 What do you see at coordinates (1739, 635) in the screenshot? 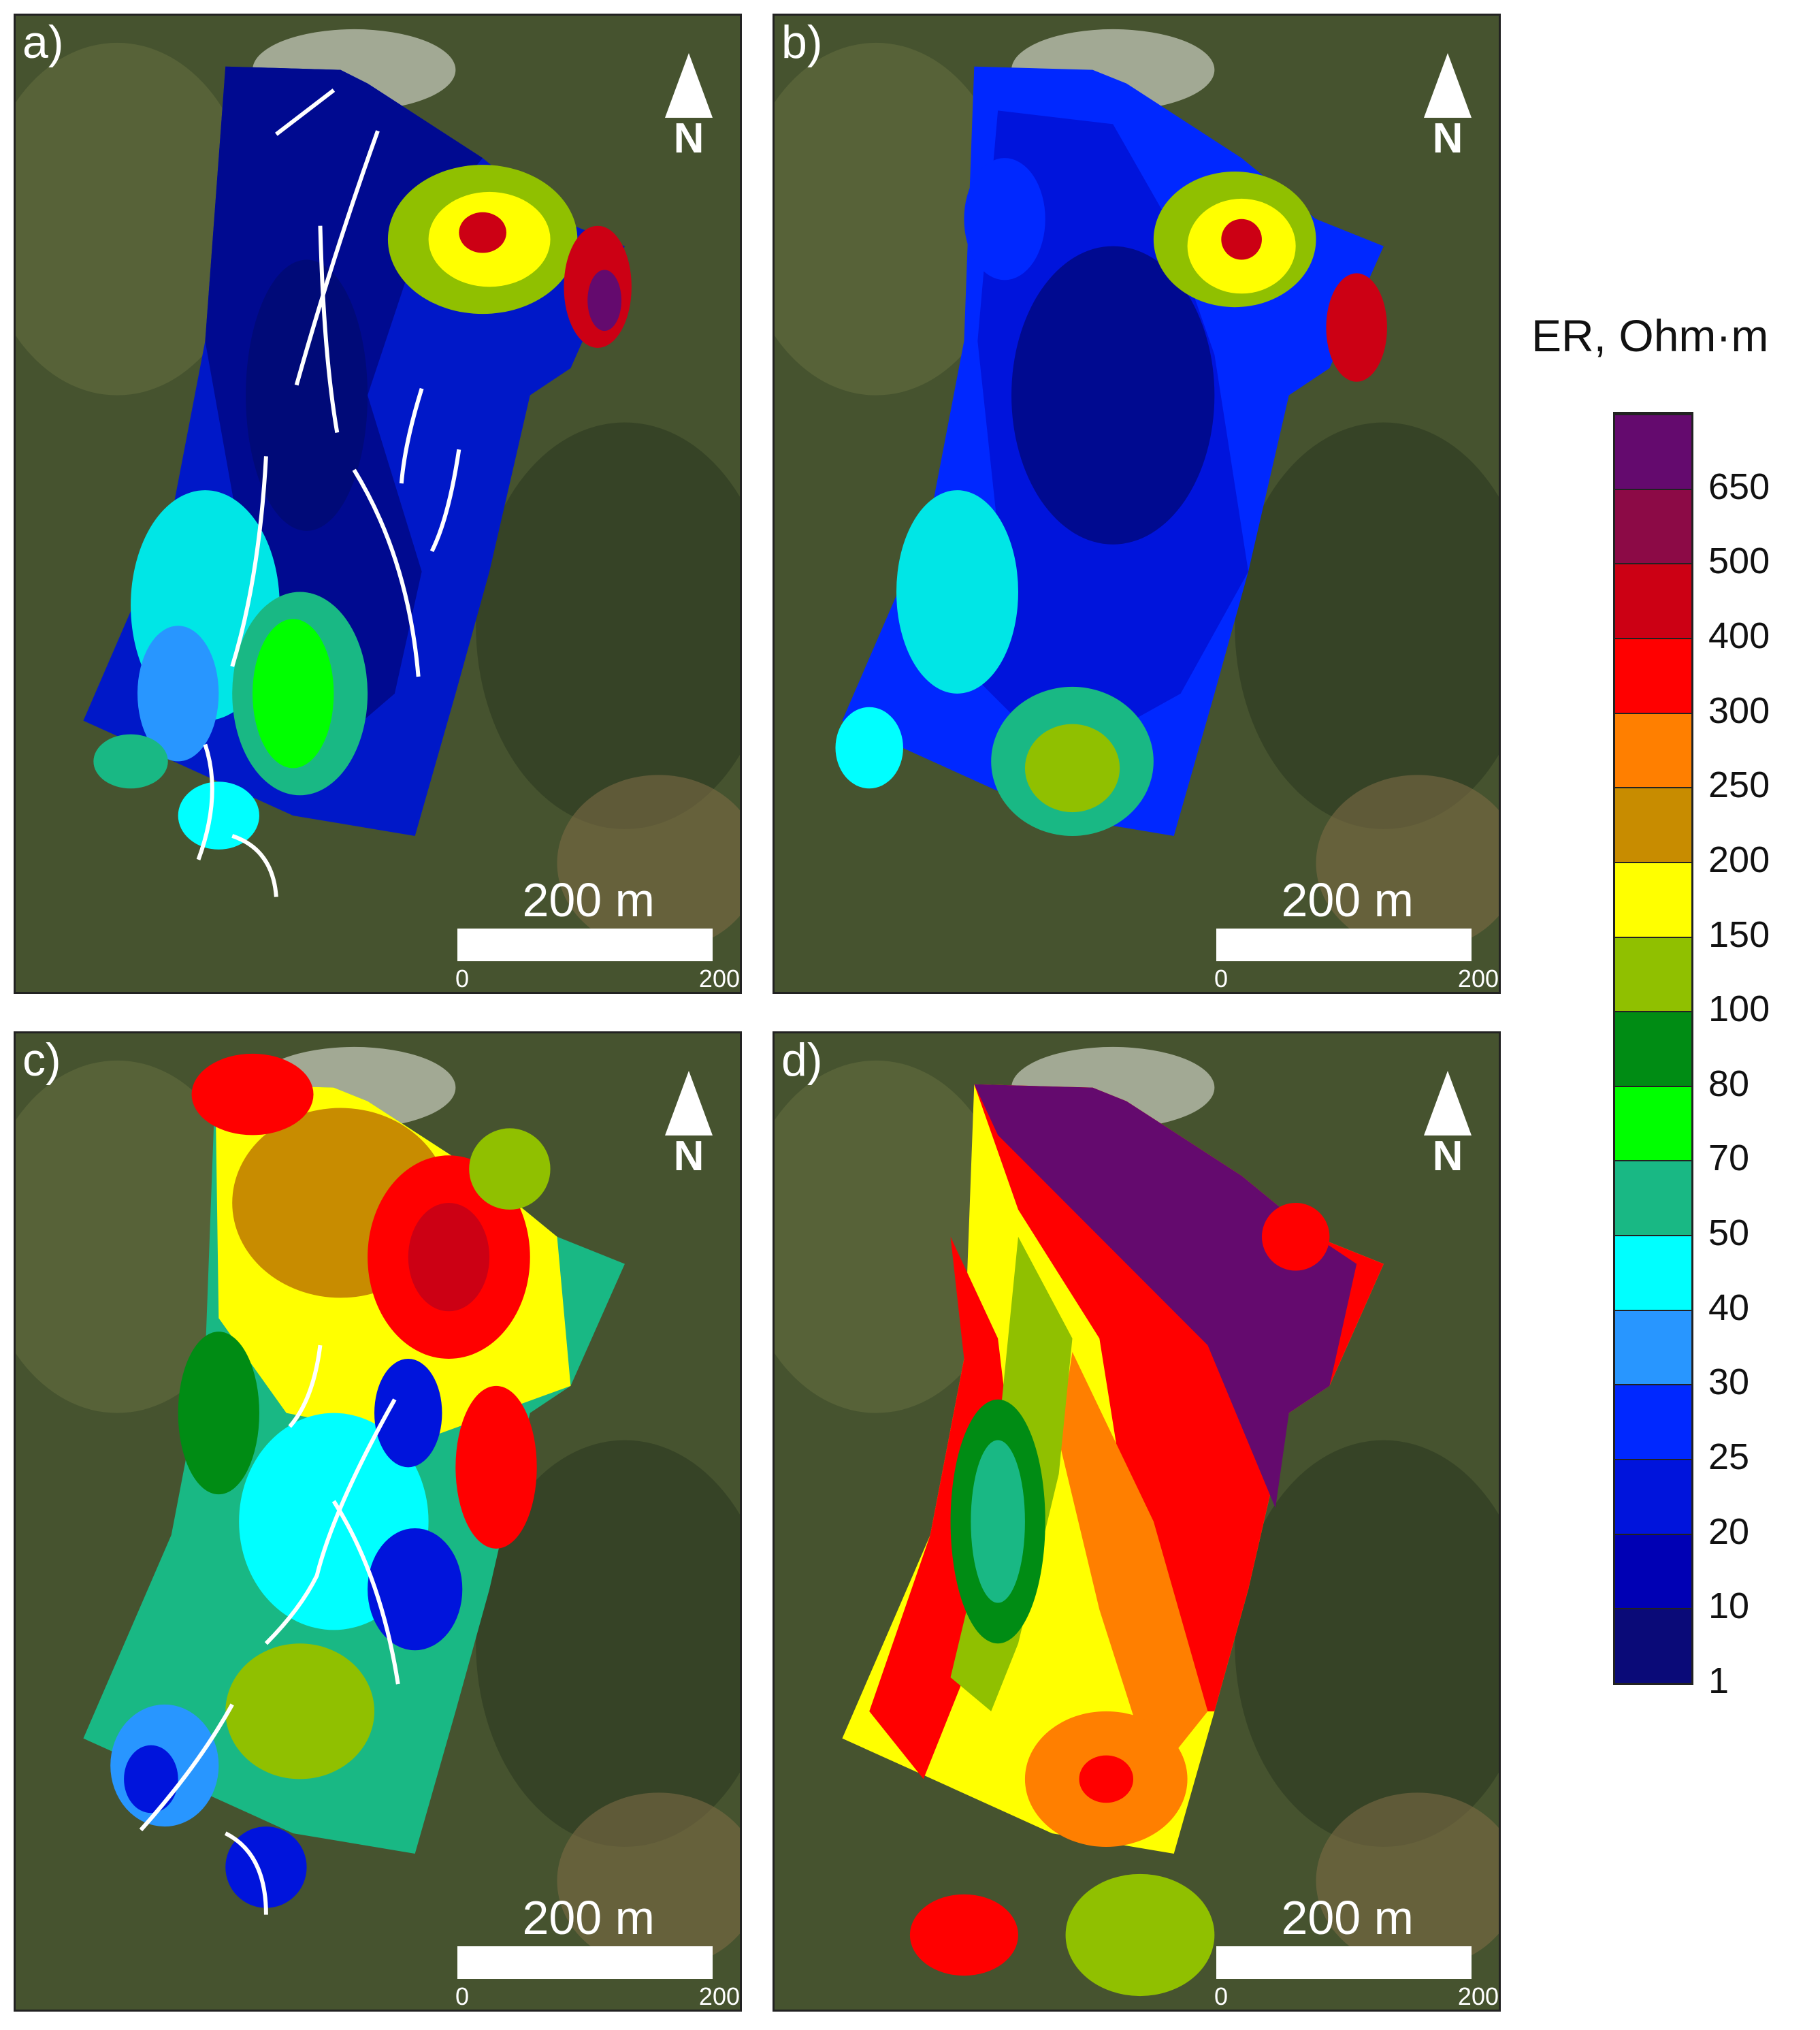
I see `legend-label: 400` at bounding box center [1739, 635].